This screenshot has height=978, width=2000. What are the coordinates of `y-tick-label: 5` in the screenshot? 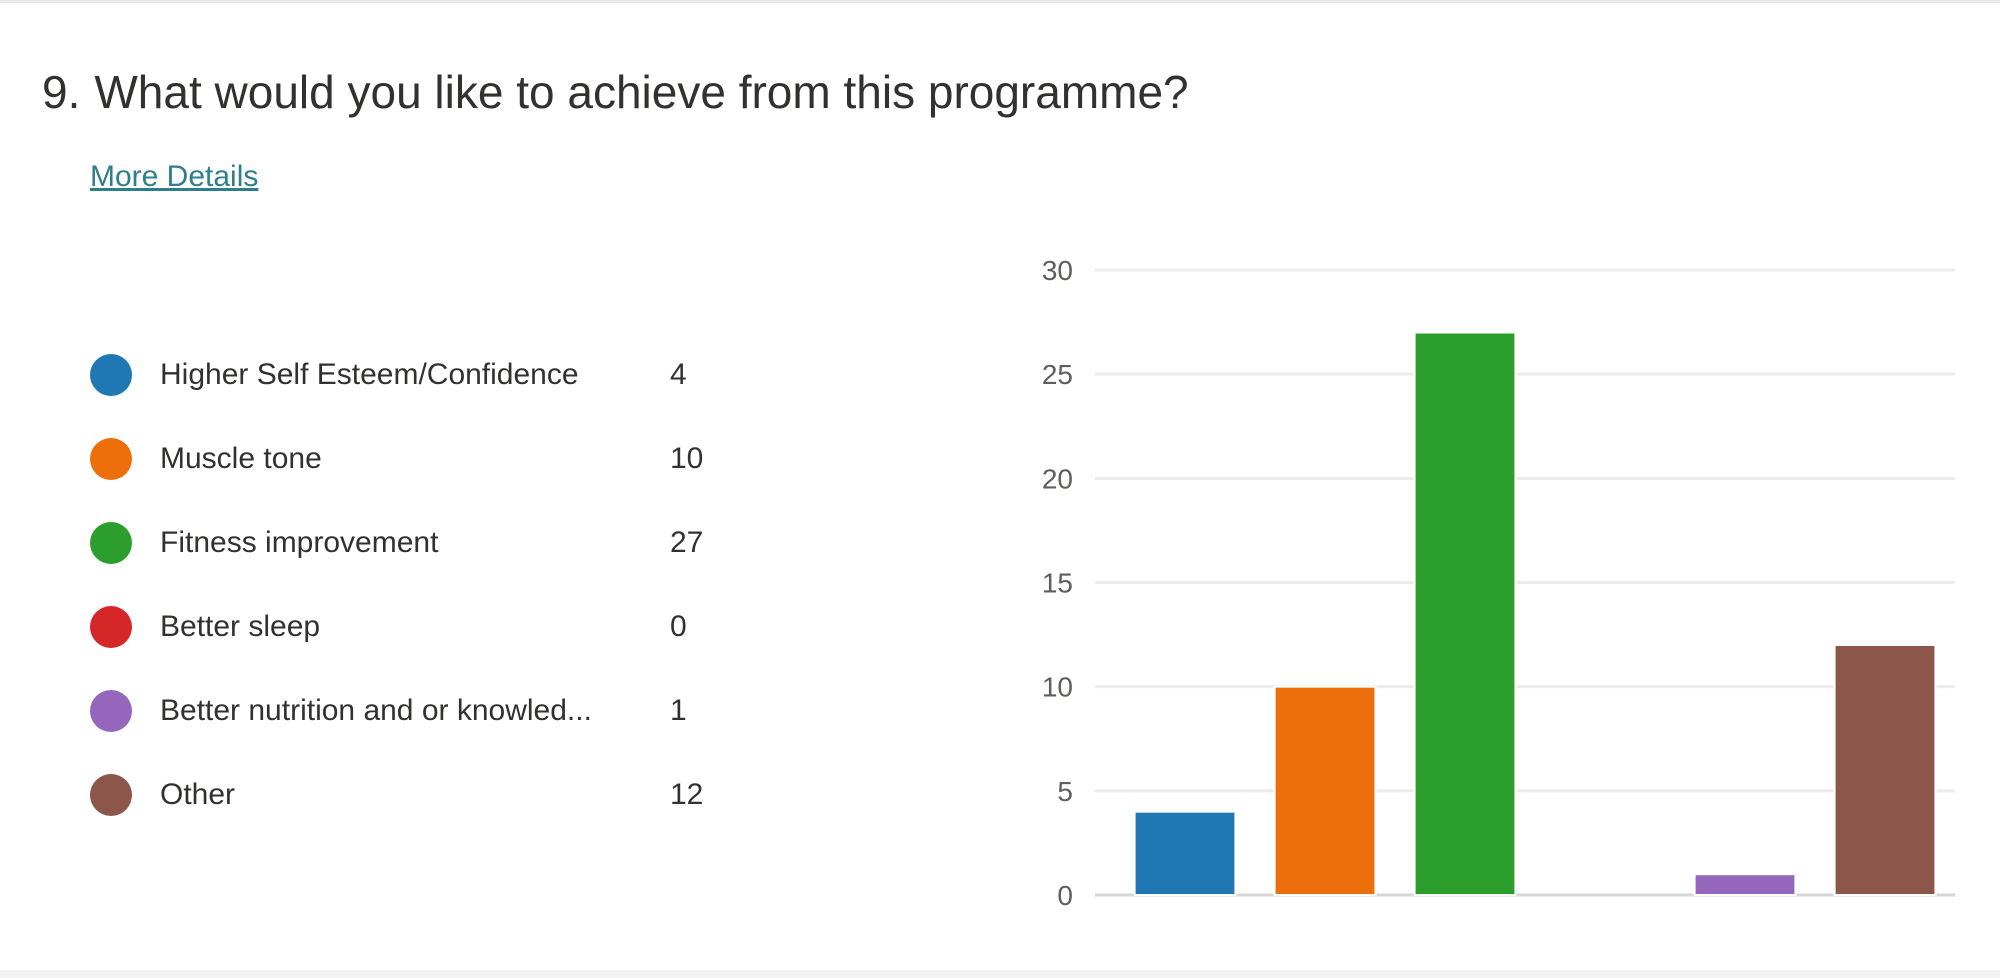 It's located at (1065, 791).